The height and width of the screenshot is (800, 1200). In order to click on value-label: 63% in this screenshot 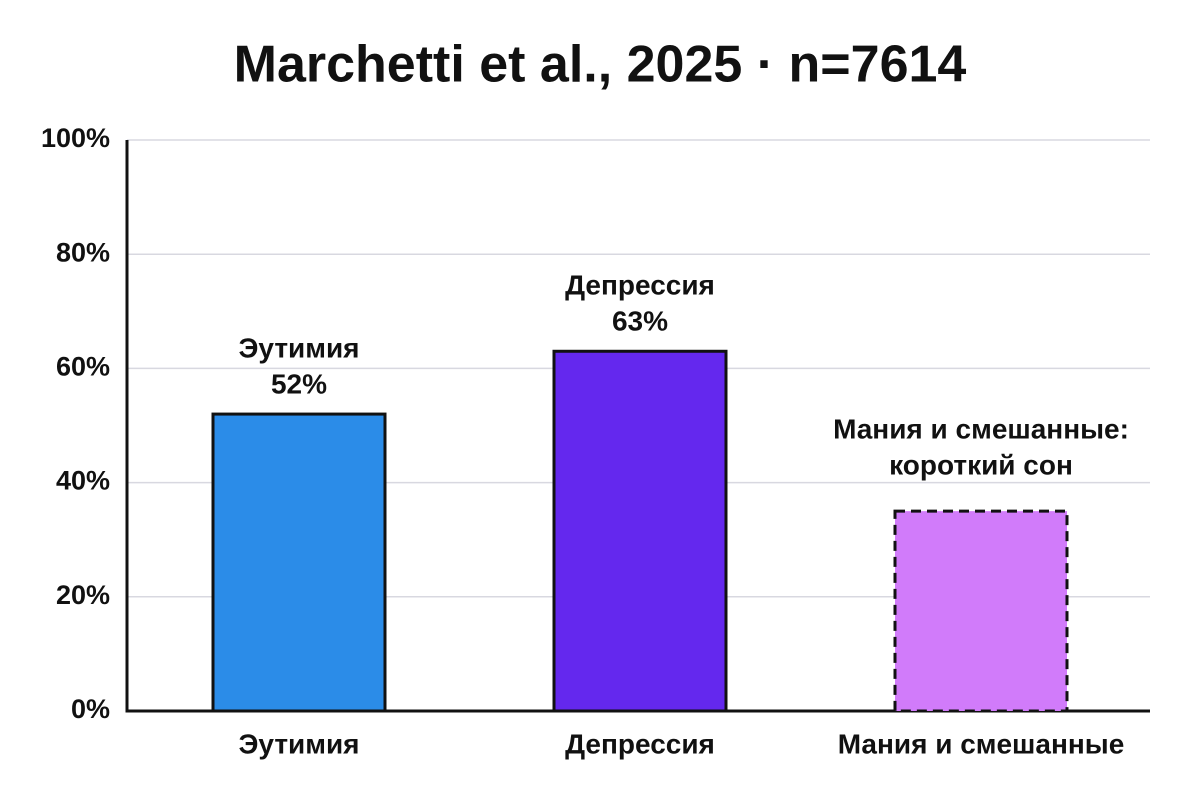, I will do `click(640, 321)`.